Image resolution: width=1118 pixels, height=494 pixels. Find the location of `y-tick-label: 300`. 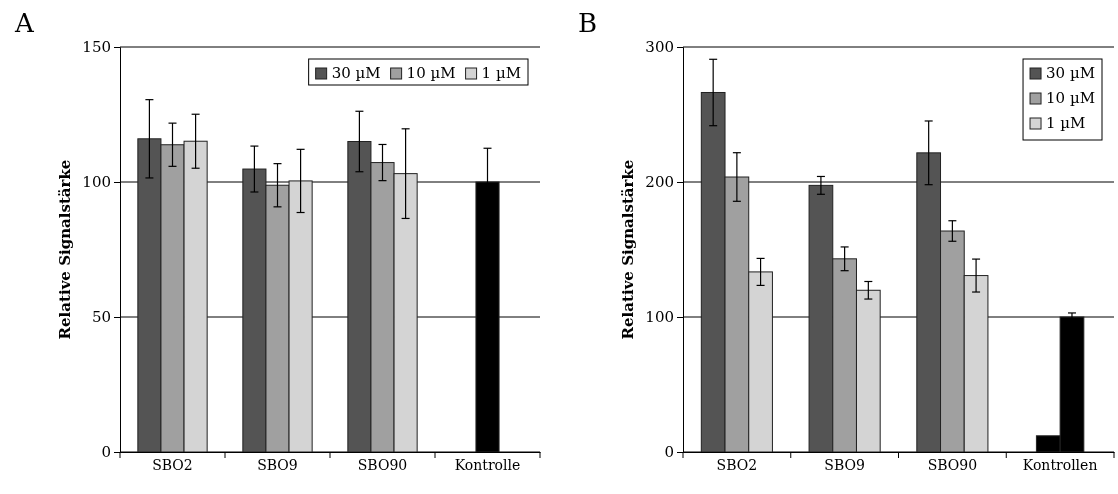

y-tick-label: 300 is located at coordinates (659, 47).